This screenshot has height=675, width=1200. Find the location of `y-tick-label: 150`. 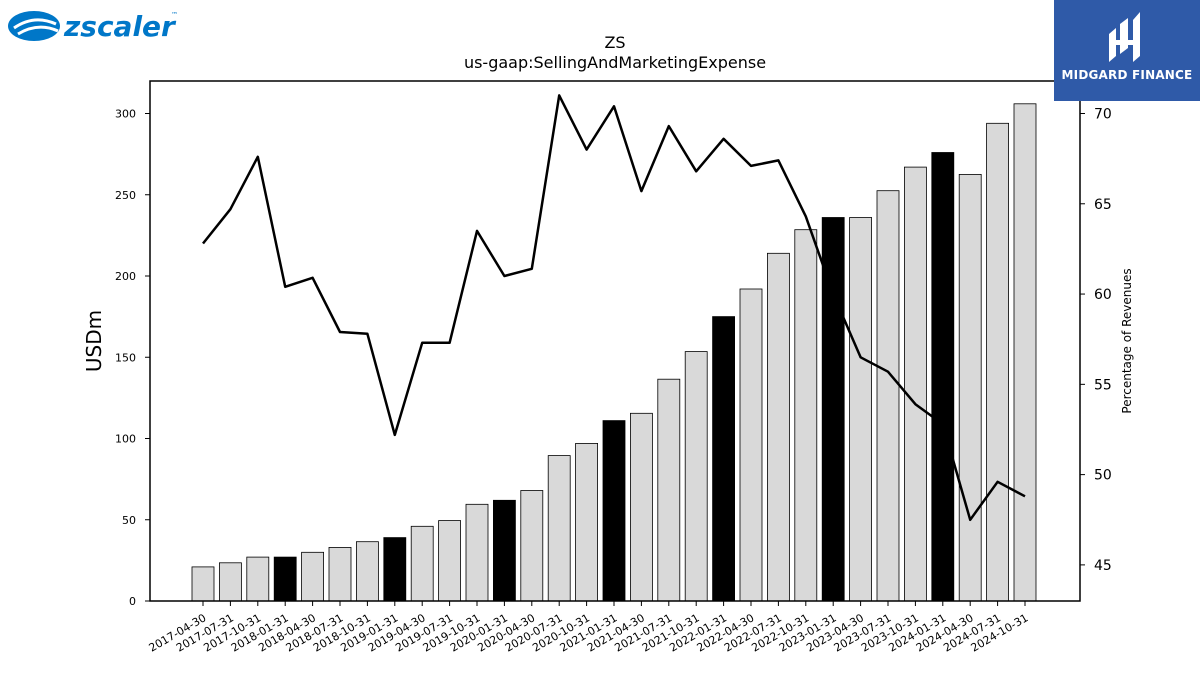

y-tick-label: 150 is located at coordinates (125, 357).